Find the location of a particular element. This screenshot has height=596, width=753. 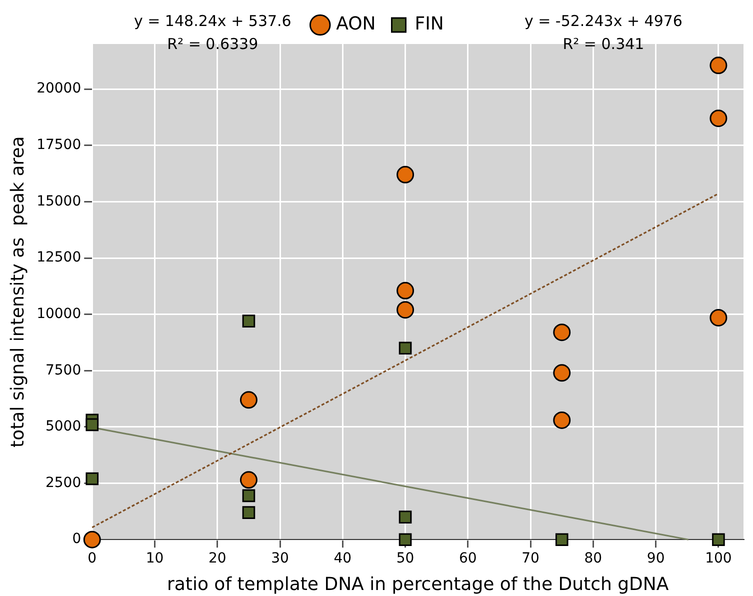

y-tick-label: 0 is located at coordinates (77, 539).